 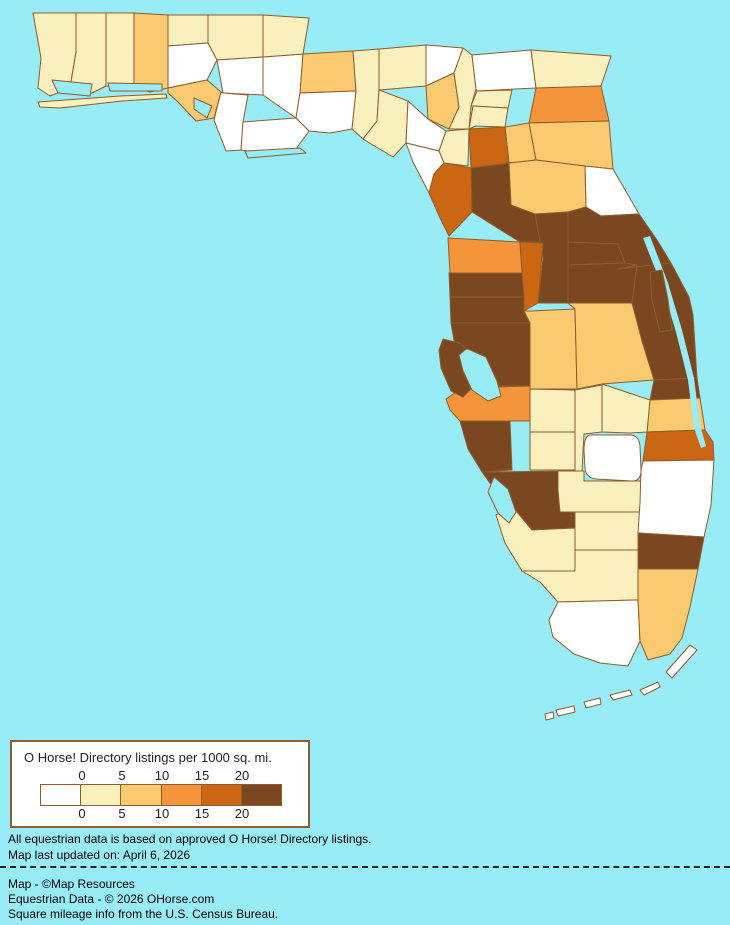 What do you see at coordinates (612, 191) in the screenshot?
I see `county-flagler` at bounding box center [612, 191].